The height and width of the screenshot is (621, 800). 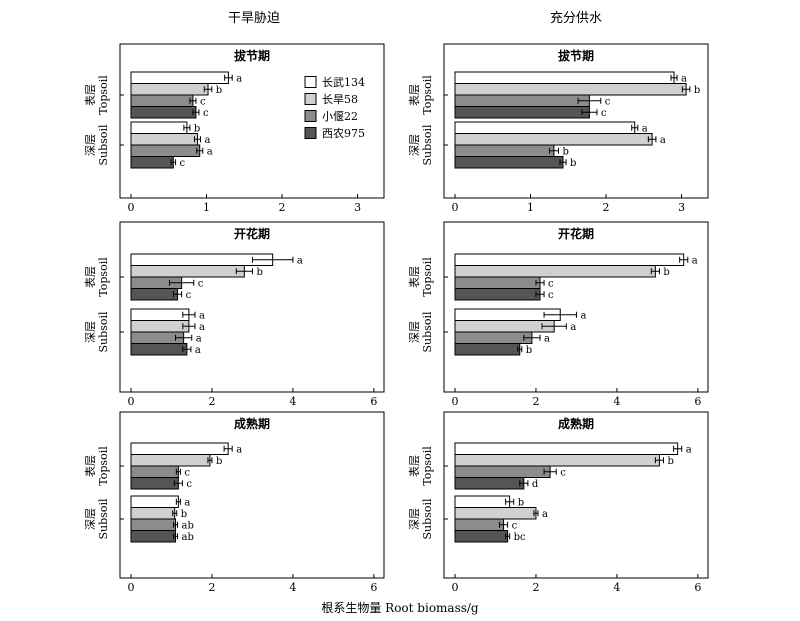 What do you see at coordinates (340, 116) in the screenshot?
I see `legend-label: 小偃22` at bounding box center [340, 116].